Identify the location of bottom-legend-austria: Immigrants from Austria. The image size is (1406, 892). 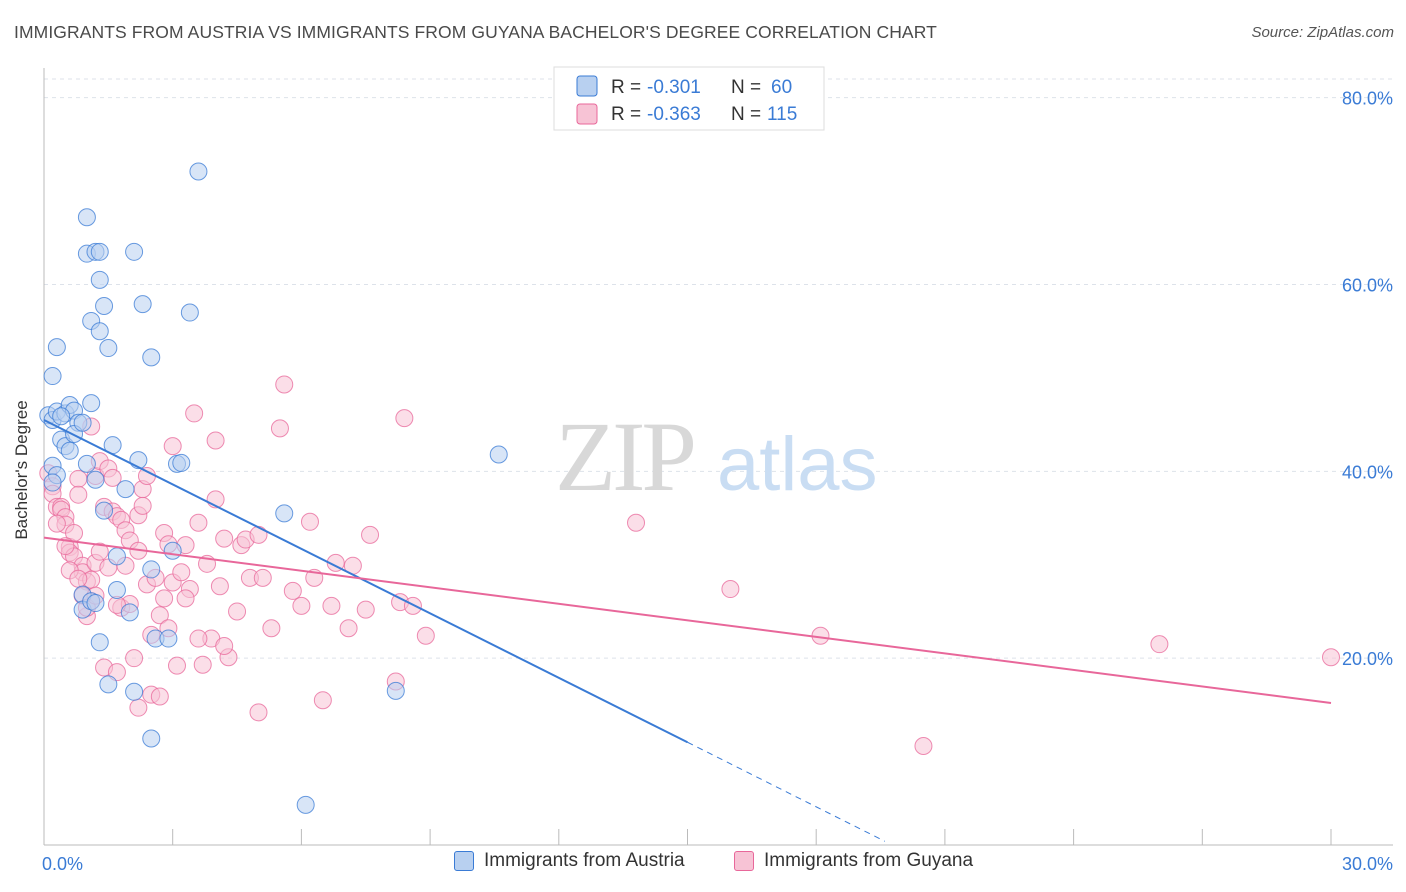
(569, 861).